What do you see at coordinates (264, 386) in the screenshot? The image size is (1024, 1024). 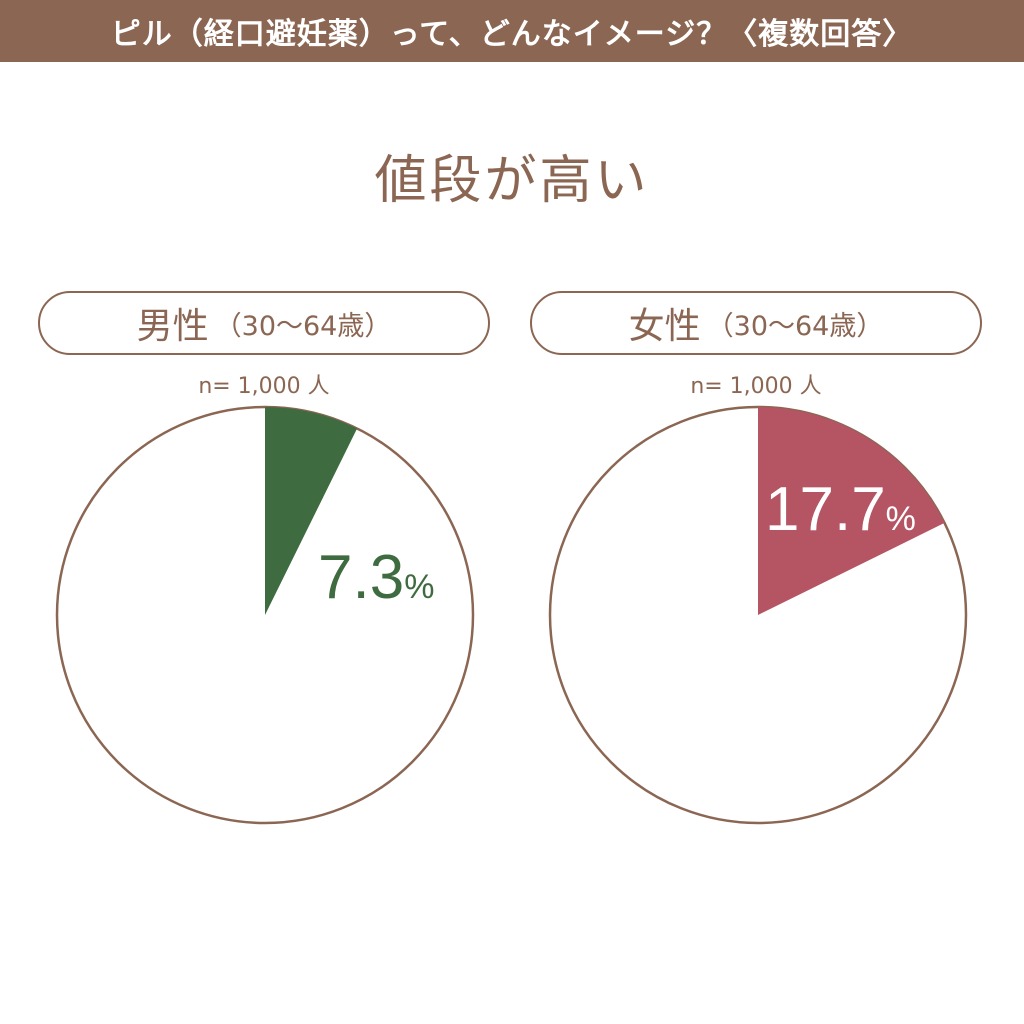 I see `male-sample-size: n= 1,000 人` at bounding box center [264, 386].